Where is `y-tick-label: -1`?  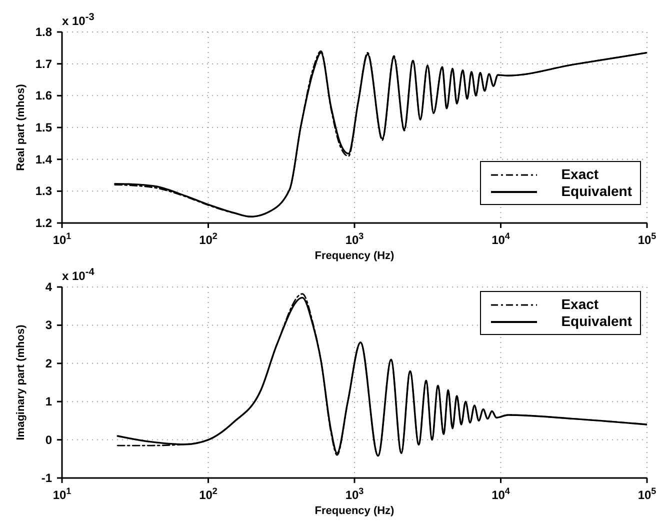
y-tick-label: -1 is located at coordinates (46, 478).